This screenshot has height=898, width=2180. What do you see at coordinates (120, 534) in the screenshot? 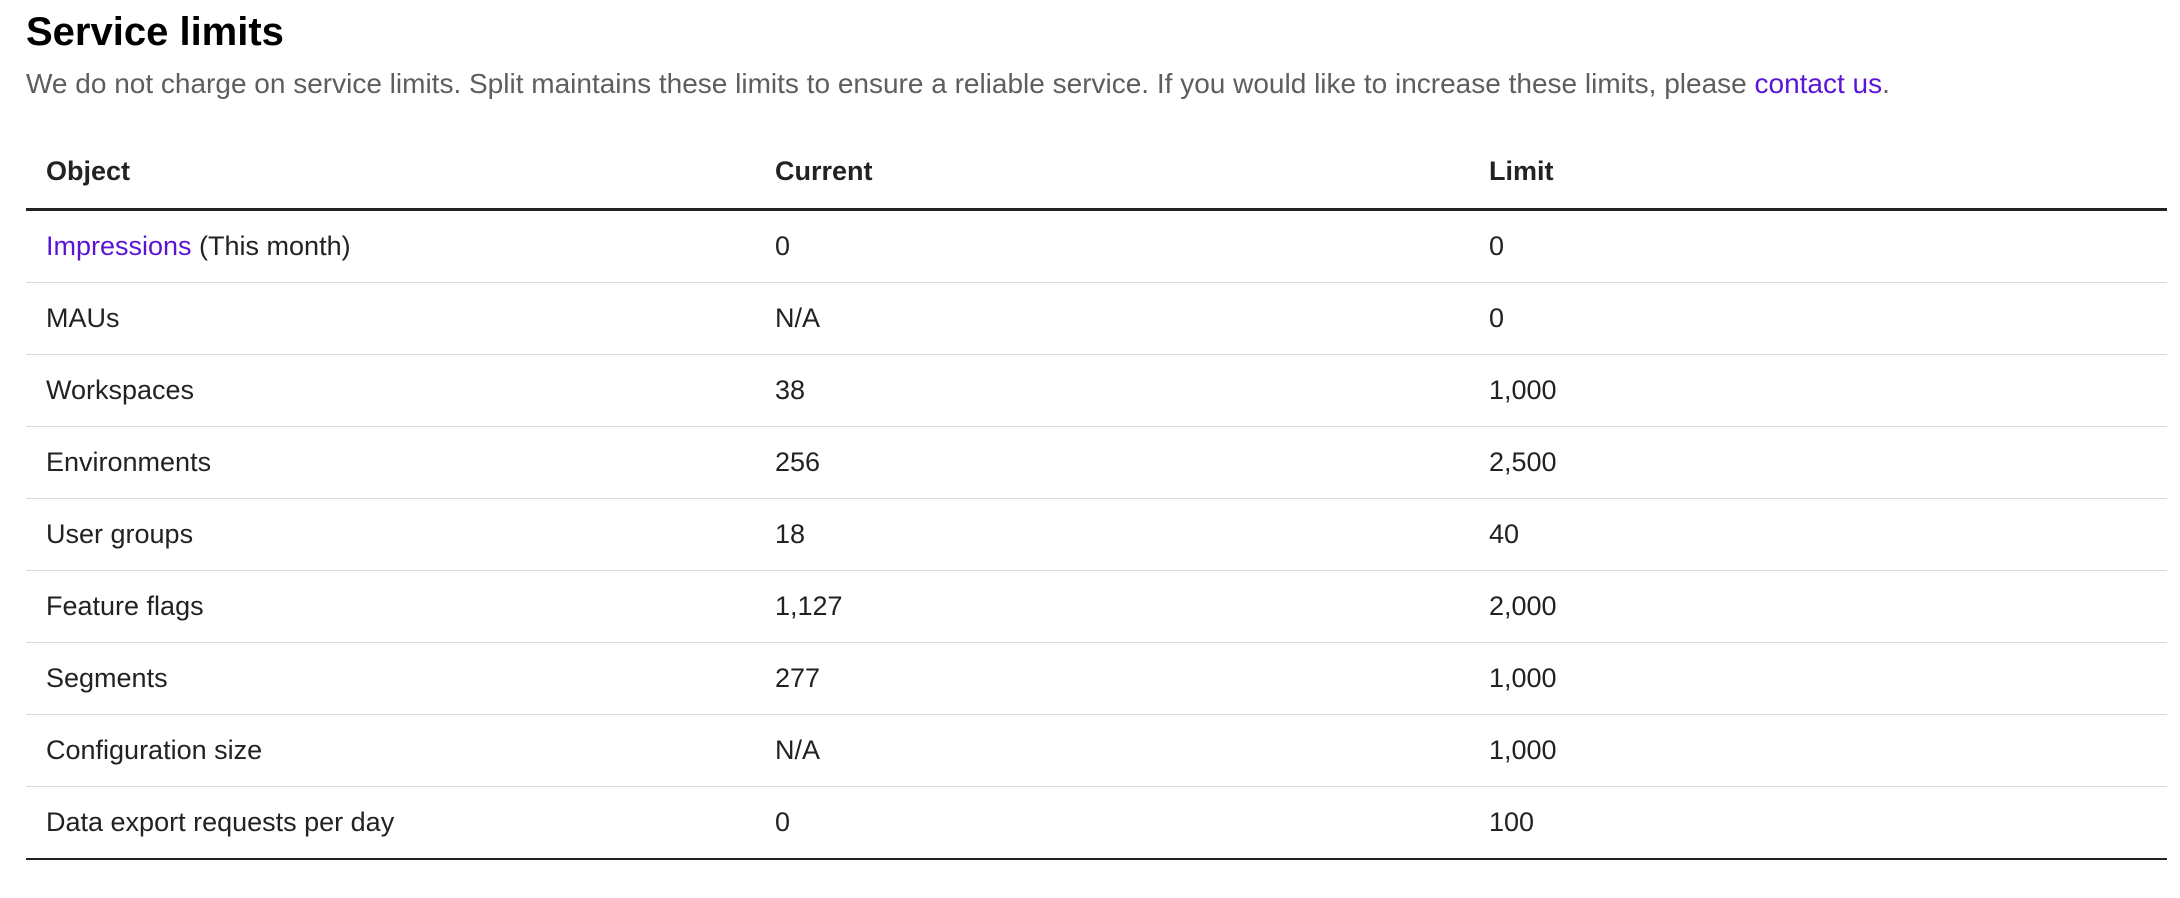
I see `object-name: User groups` at bounding box center [120, 534].